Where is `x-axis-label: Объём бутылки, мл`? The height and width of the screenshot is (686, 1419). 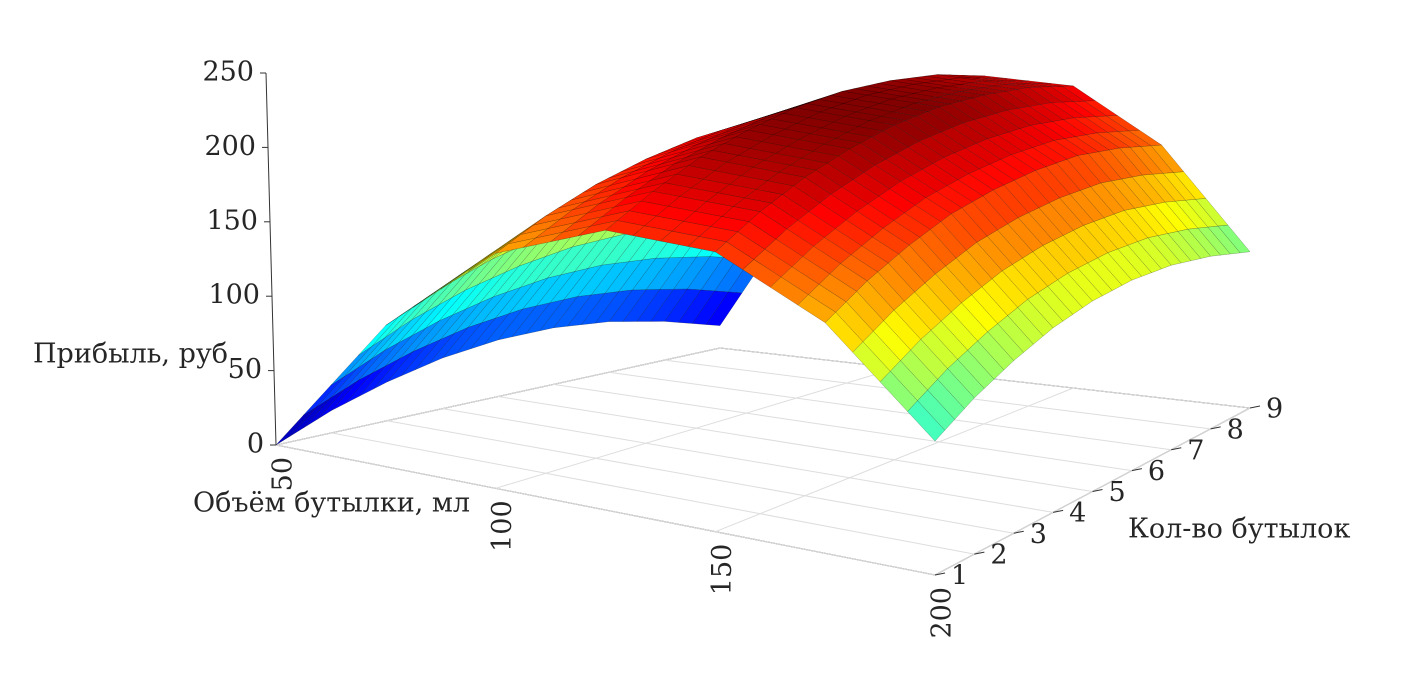 x-axis-label: Объём бутылки, мл is located at coordinates (331, 503).